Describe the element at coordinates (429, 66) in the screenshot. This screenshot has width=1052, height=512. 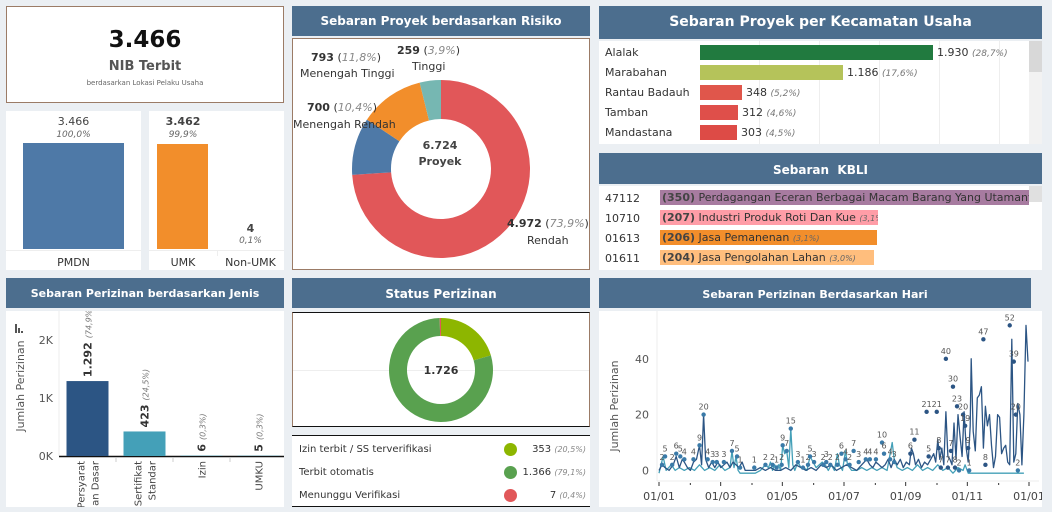
I see `risk-name-tinggi: Tinggi` at that location.